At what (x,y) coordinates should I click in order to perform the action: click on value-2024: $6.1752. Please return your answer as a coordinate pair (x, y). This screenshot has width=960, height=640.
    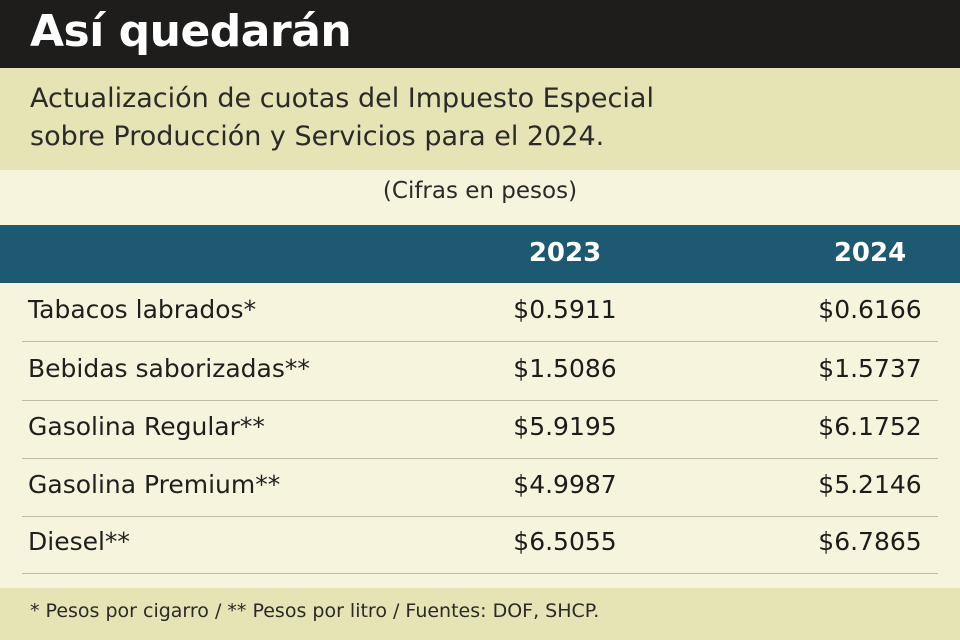
    Looking at the image, I should click on (870, 426).